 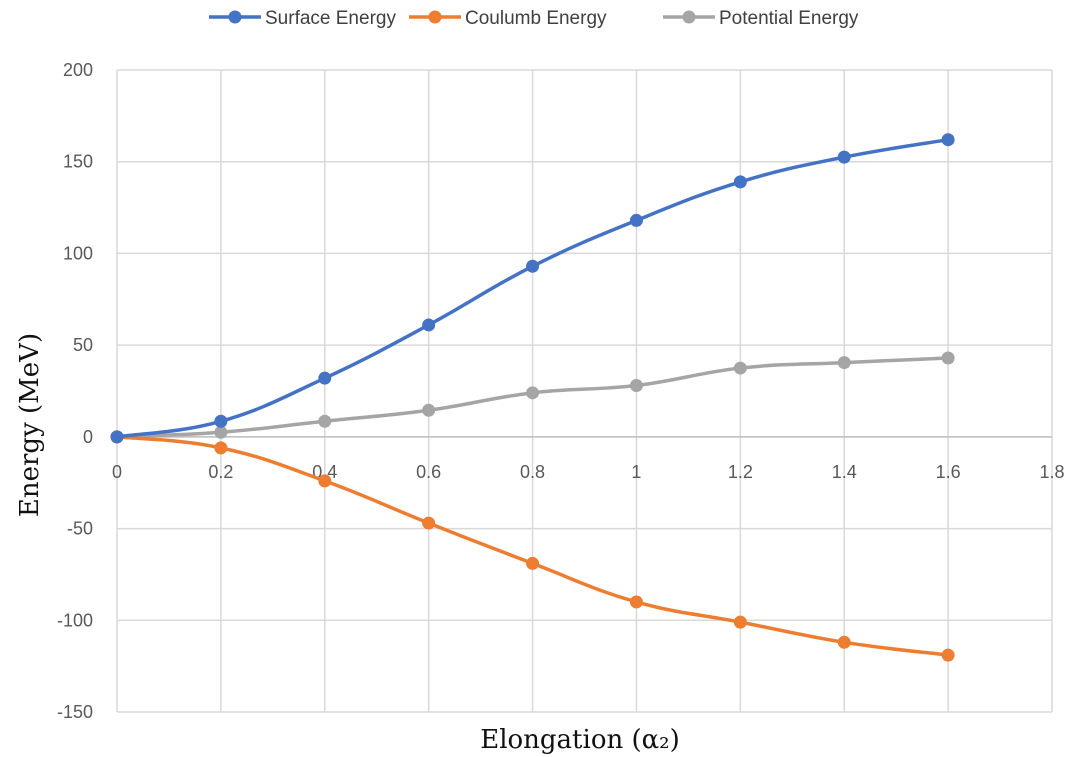 I want to click on x-tick-label: 1, so click(x=636, y=472).